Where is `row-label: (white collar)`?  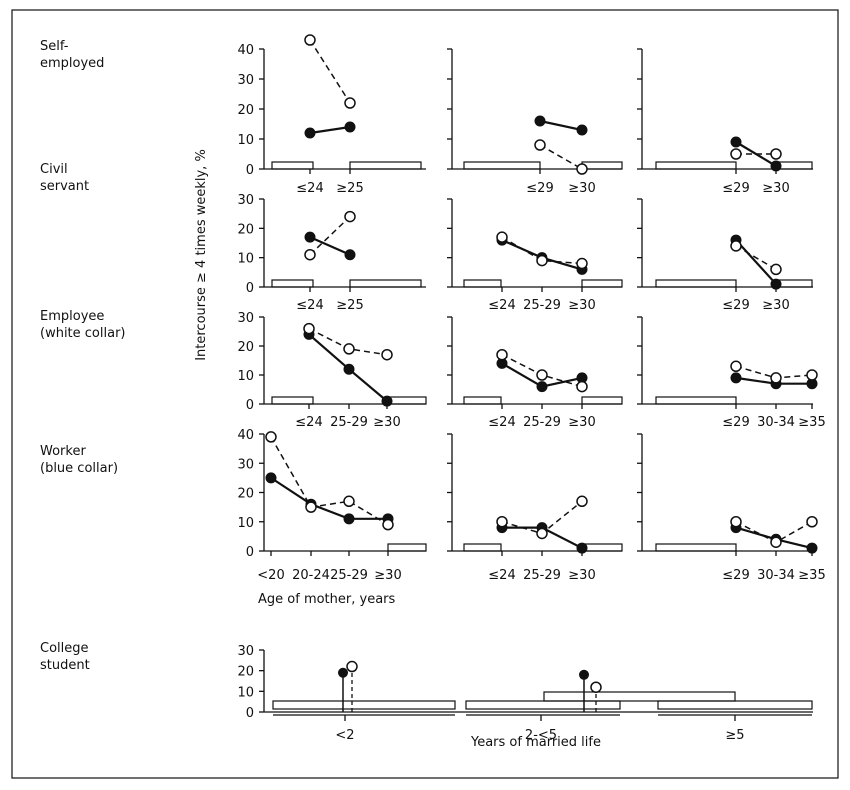 row-label: (white collar) is located at coordinates (83, 333).